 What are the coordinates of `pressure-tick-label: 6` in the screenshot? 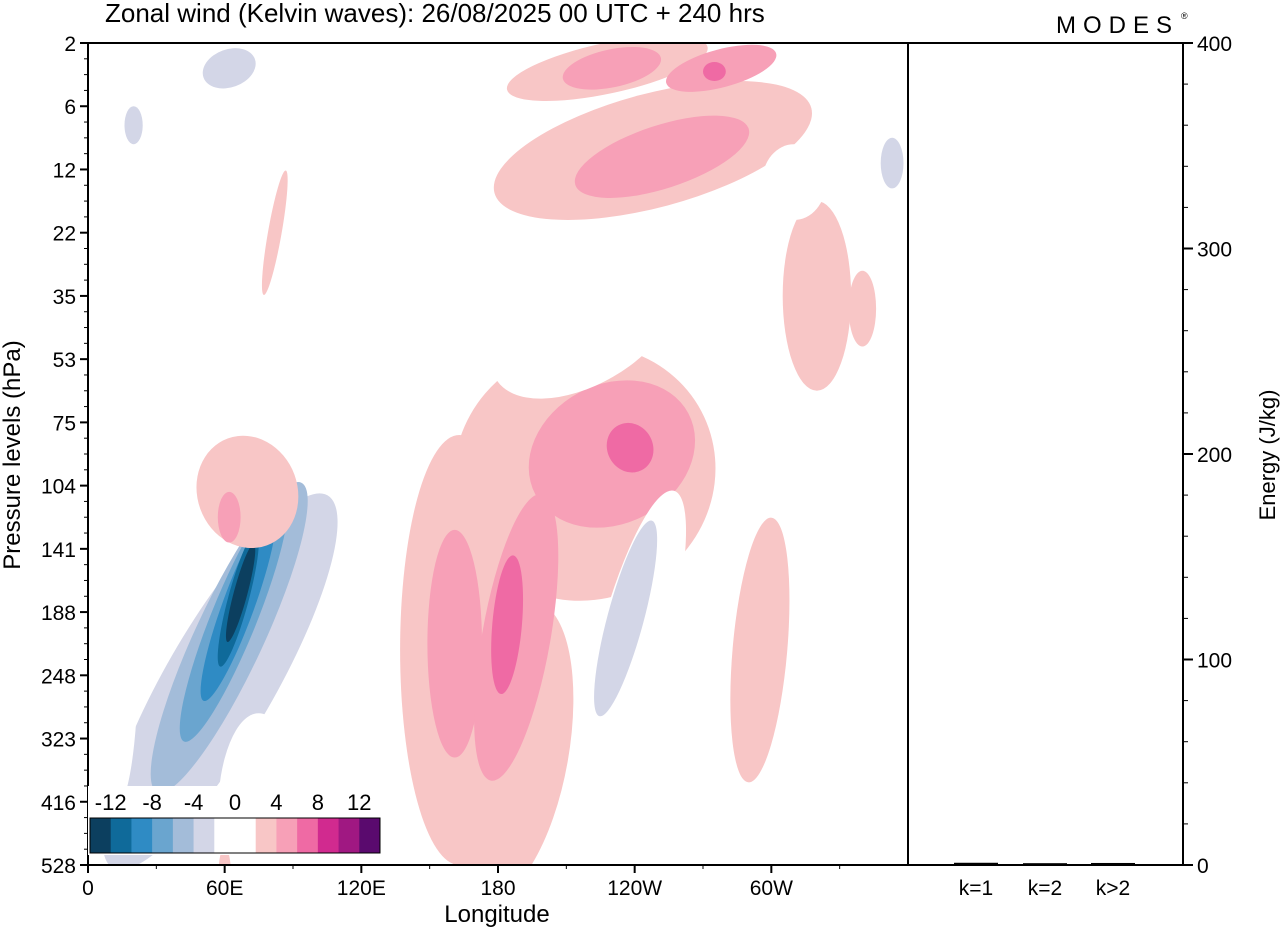 It's located at (70, 107).